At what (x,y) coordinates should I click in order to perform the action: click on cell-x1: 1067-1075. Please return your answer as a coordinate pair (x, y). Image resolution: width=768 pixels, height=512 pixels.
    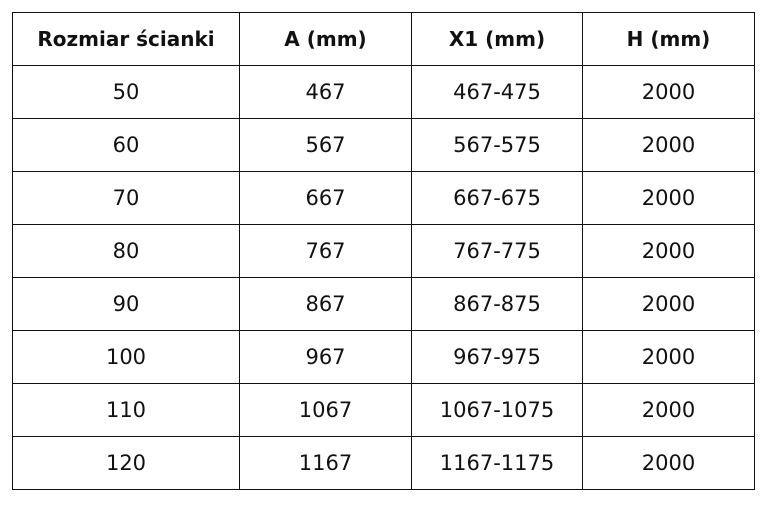
    Looking at the image, I should click on (497, 410).